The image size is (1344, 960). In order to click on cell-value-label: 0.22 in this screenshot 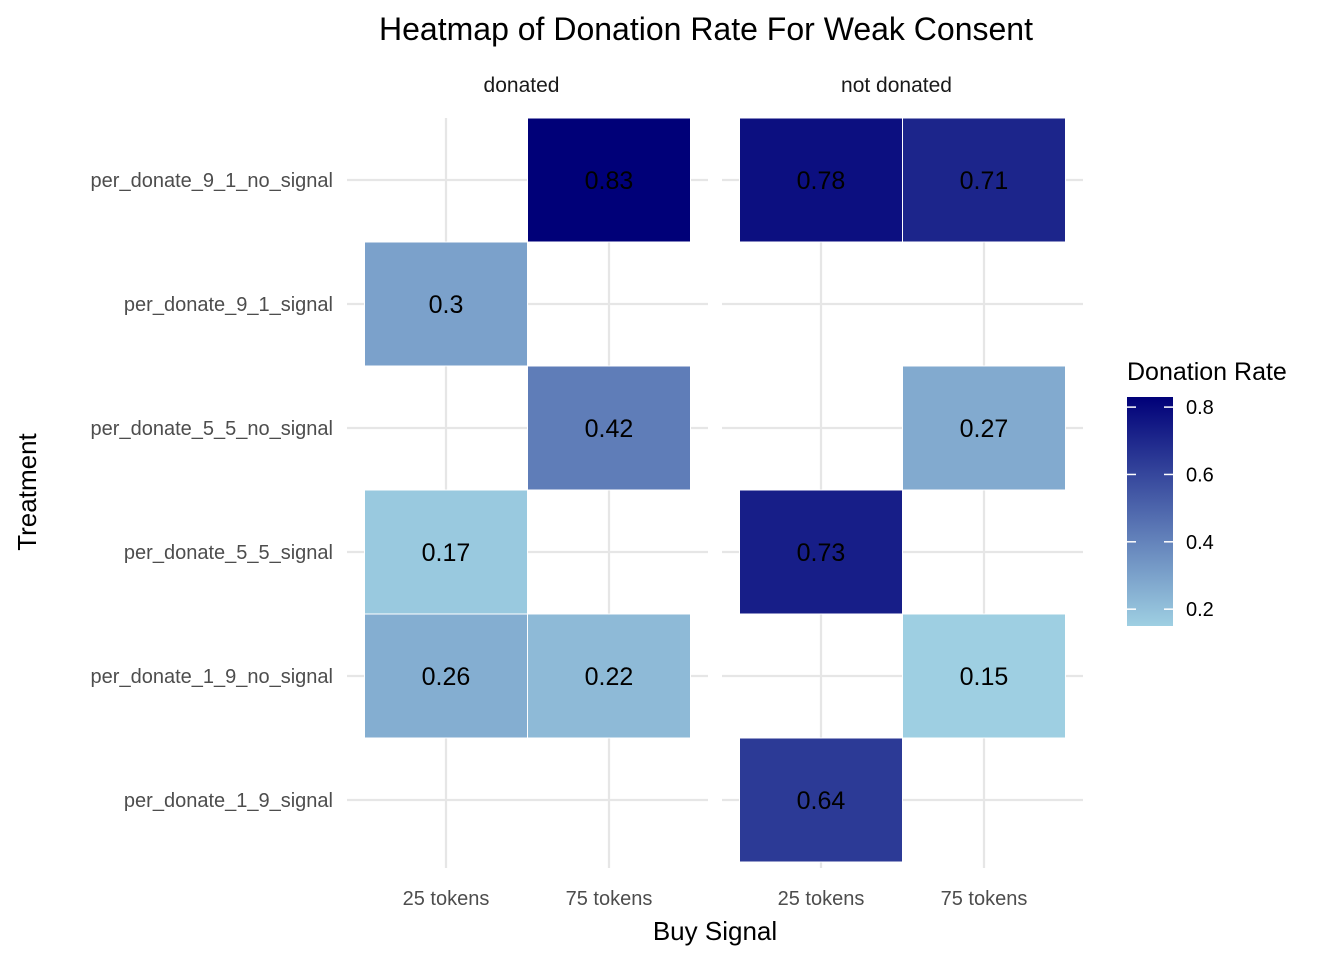, I will do `click(609, 677)`.